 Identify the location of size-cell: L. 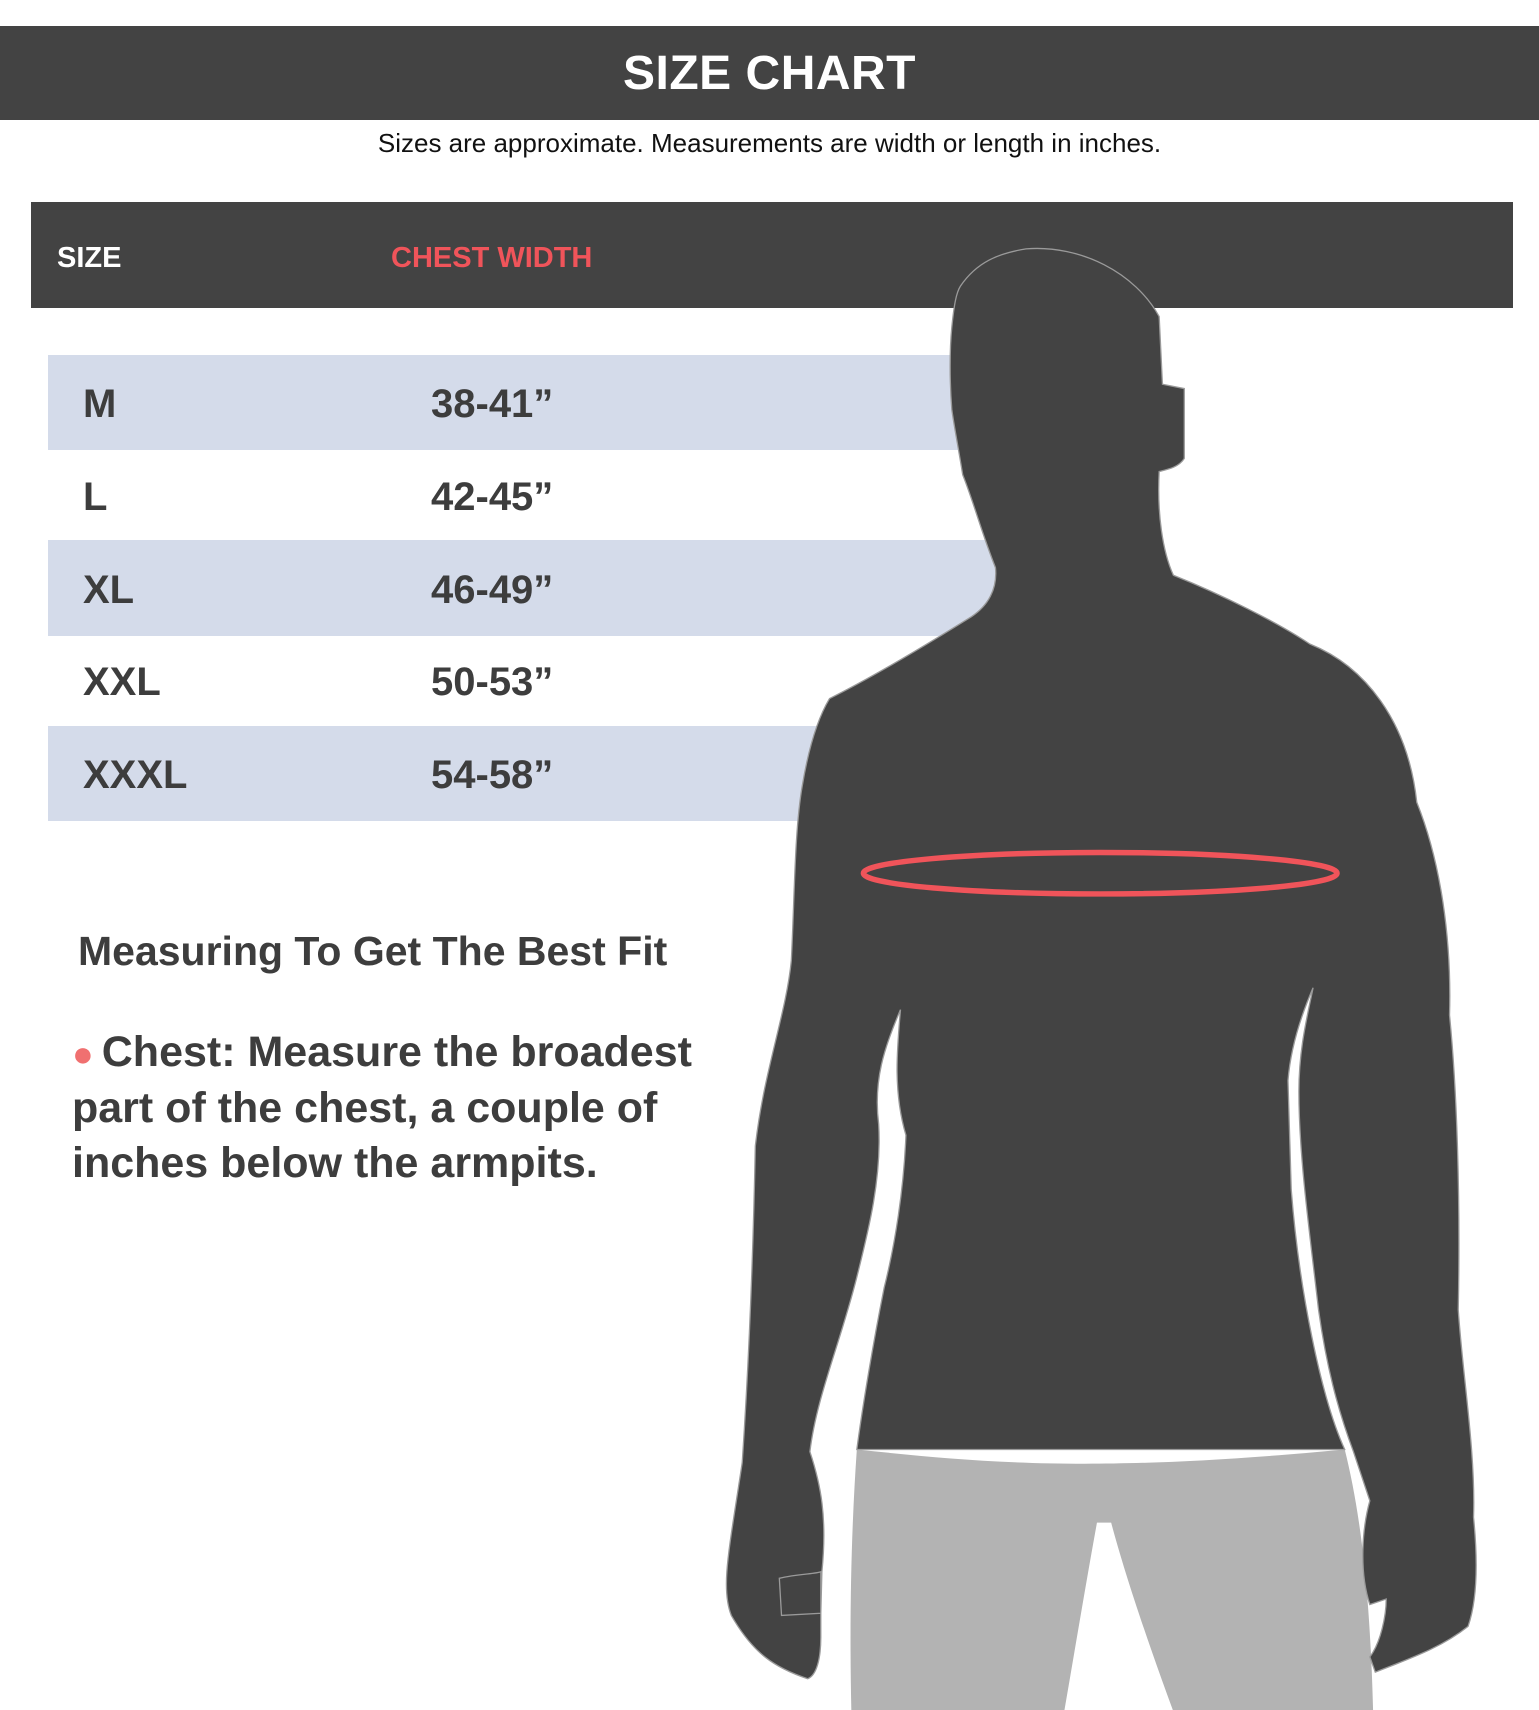
(95, 497).